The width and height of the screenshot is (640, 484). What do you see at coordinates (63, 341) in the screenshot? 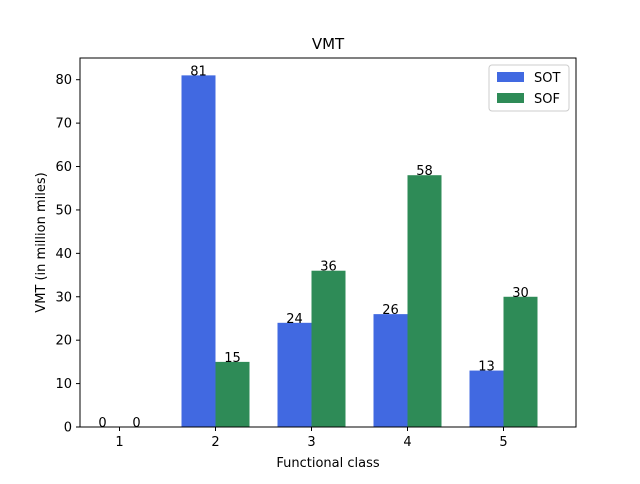
I see `y-tick-label: 20` at bounding box center [63, 341].